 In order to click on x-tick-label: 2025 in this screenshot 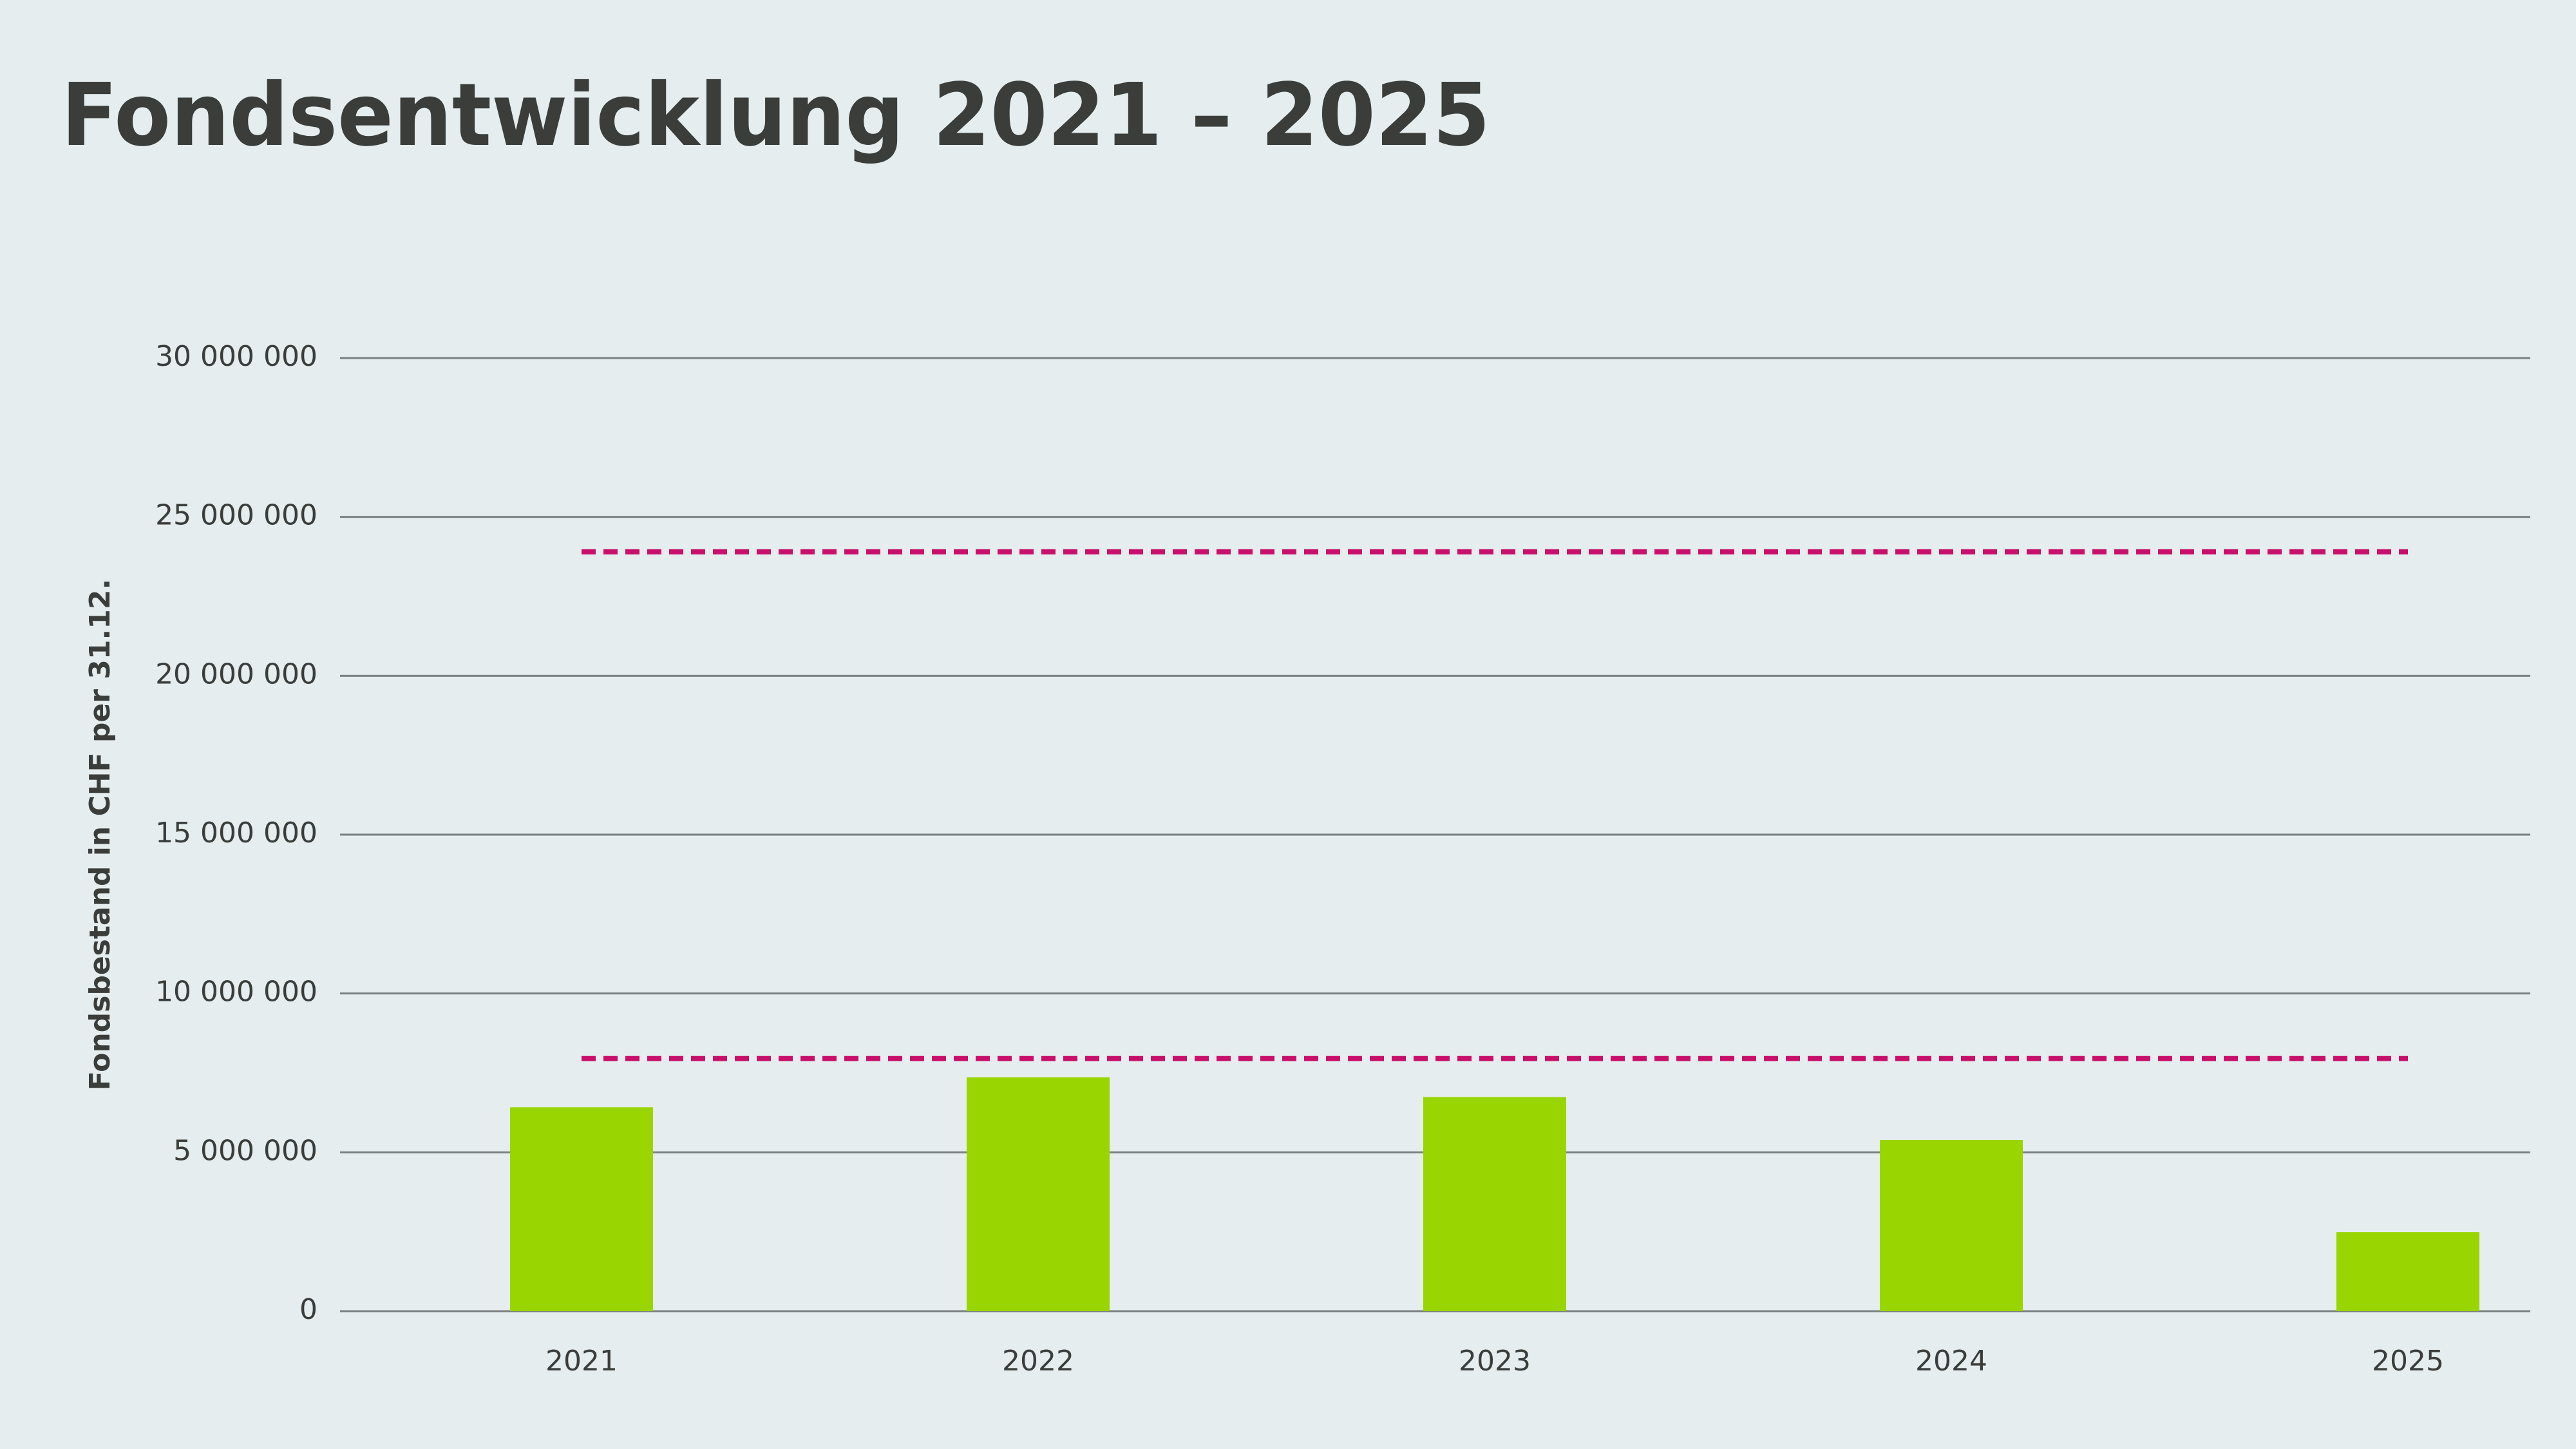, I will do `click(2408, 1362)`.